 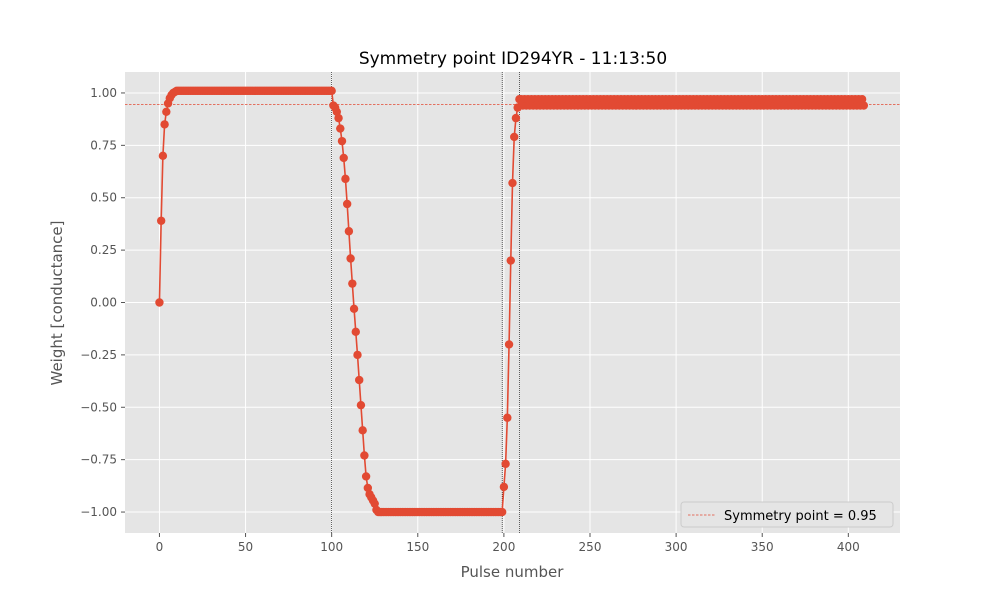 What do you see at coordinates (98, 407) in the screenshot?
I see `y-tick-label: −0.50` at bounding box center [98, 407].